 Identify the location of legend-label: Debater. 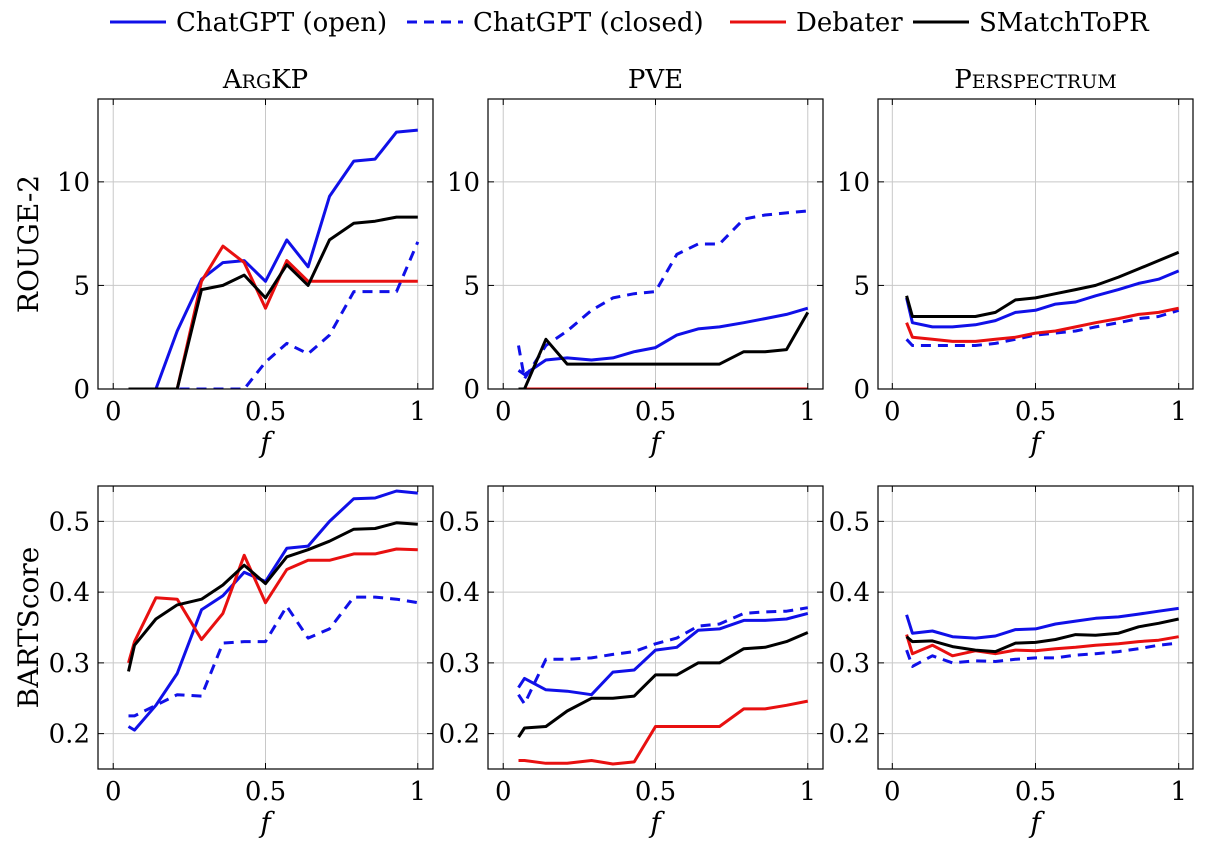
(849, 23).